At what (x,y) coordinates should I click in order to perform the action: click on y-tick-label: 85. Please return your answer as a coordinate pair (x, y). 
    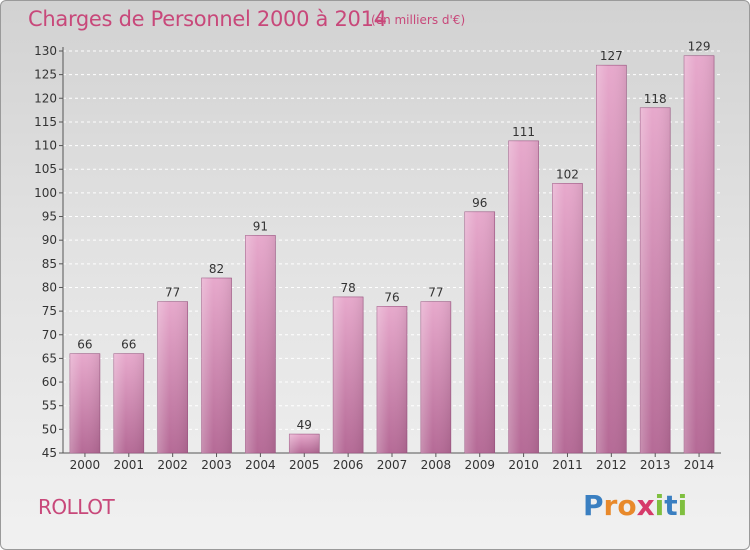
    Looking at the image, I should click on (49, 264).